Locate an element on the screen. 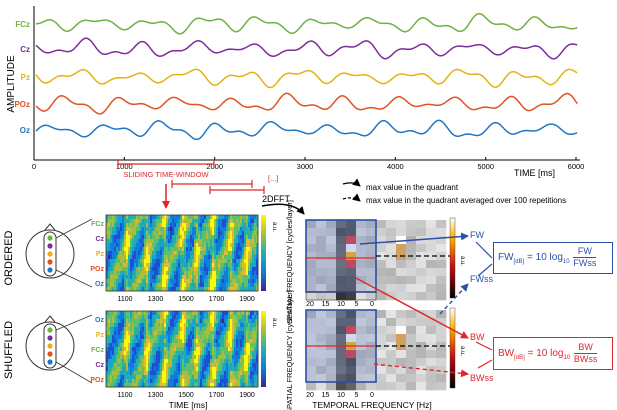 Image resolution: width=617 pixels, height=410 pixels. shuffled-head-diagram is located at coordinates (50, 343).